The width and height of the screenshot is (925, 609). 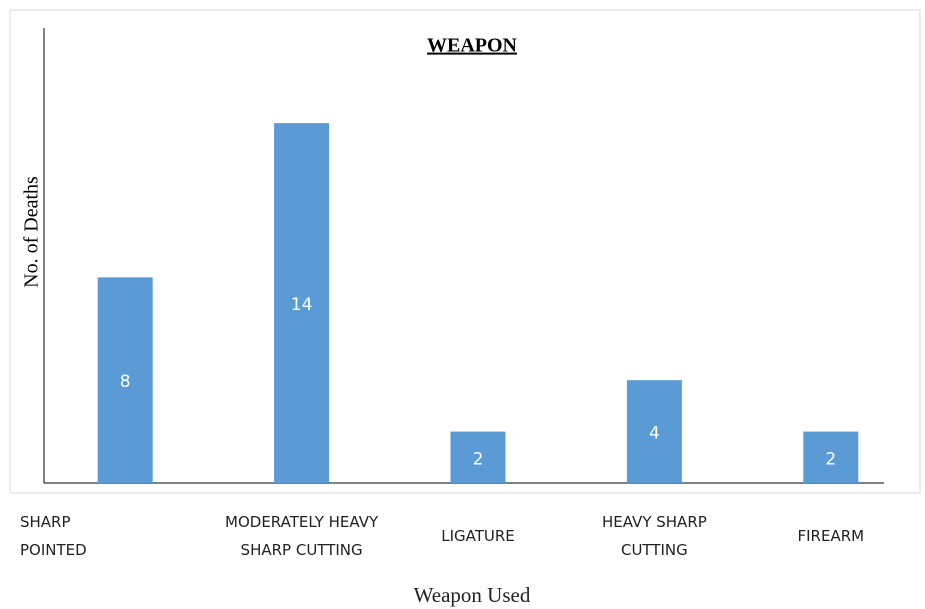 What do you see at coordinates (53, 536) in the screenshot?
I see `x-tick-label: SHARP POINTED` at bounding box center [53, 536].